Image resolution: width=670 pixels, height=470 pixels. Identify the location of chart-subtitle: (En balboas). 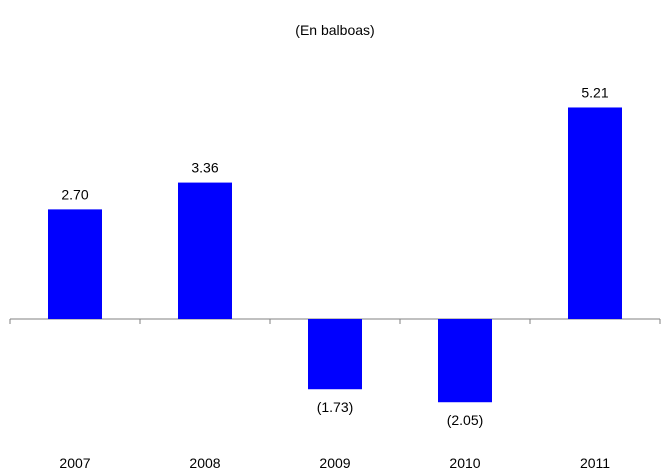
(335, 30).